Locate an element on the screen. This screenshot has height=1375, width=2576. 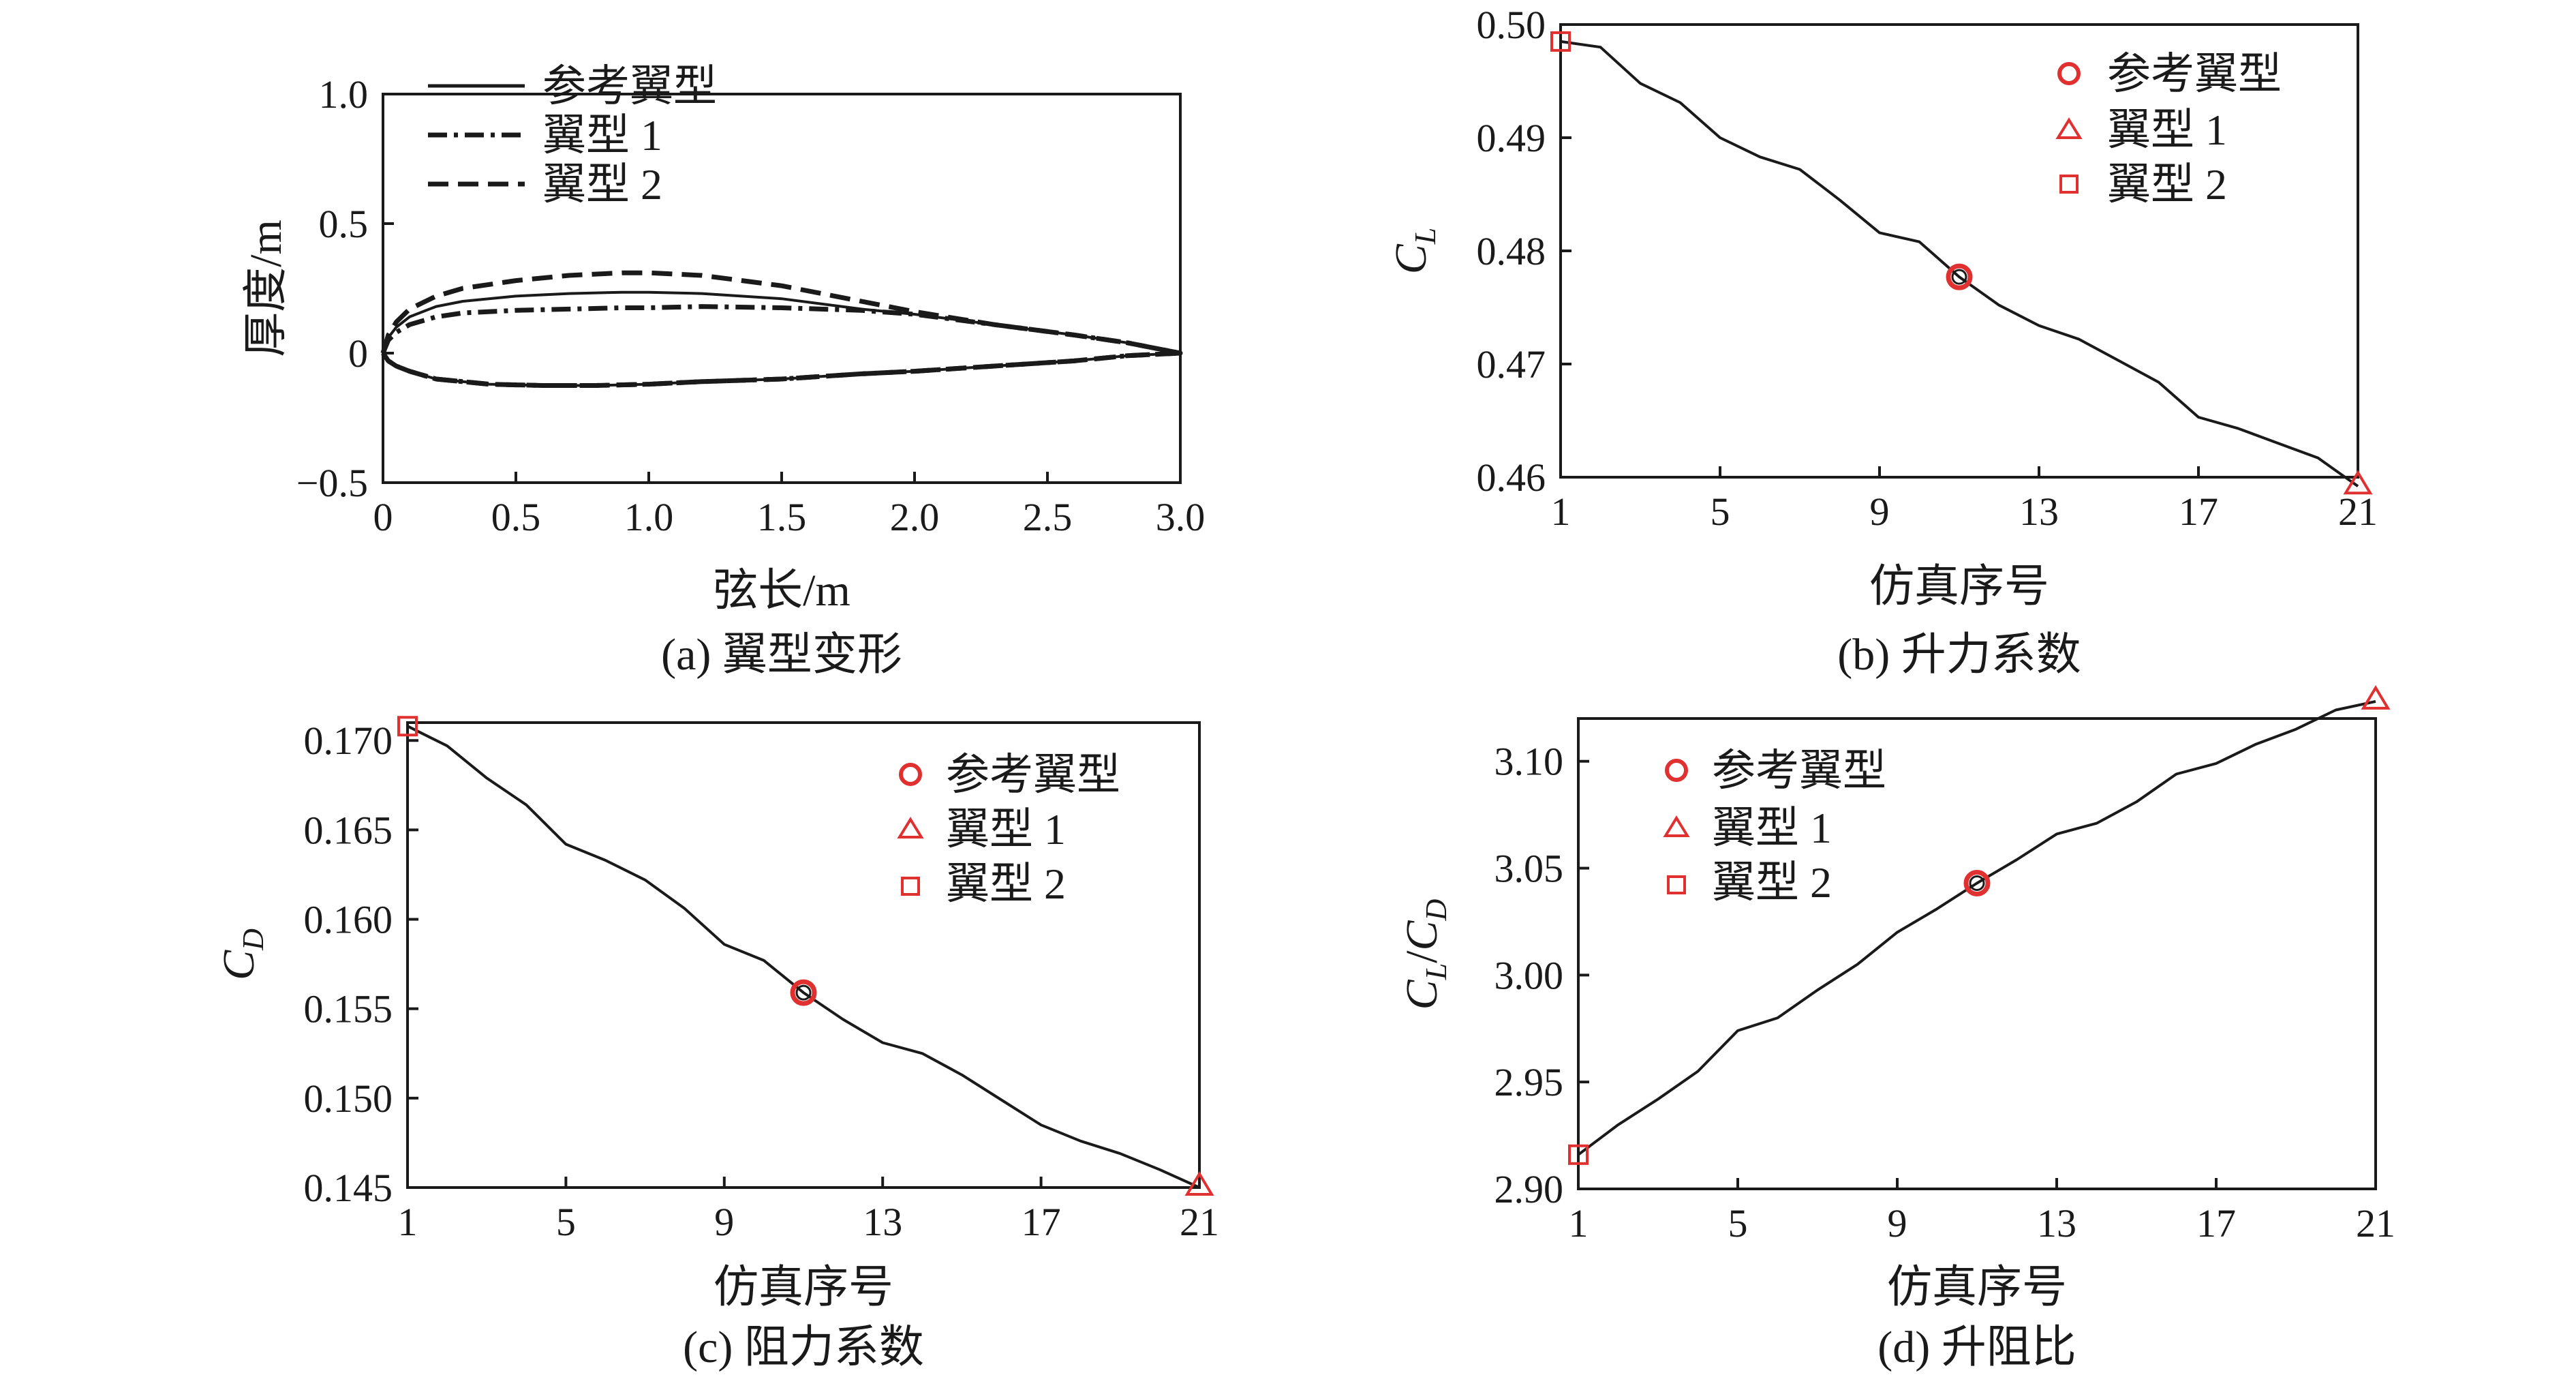
panel-b-series is located at coordinates (1961, 263).